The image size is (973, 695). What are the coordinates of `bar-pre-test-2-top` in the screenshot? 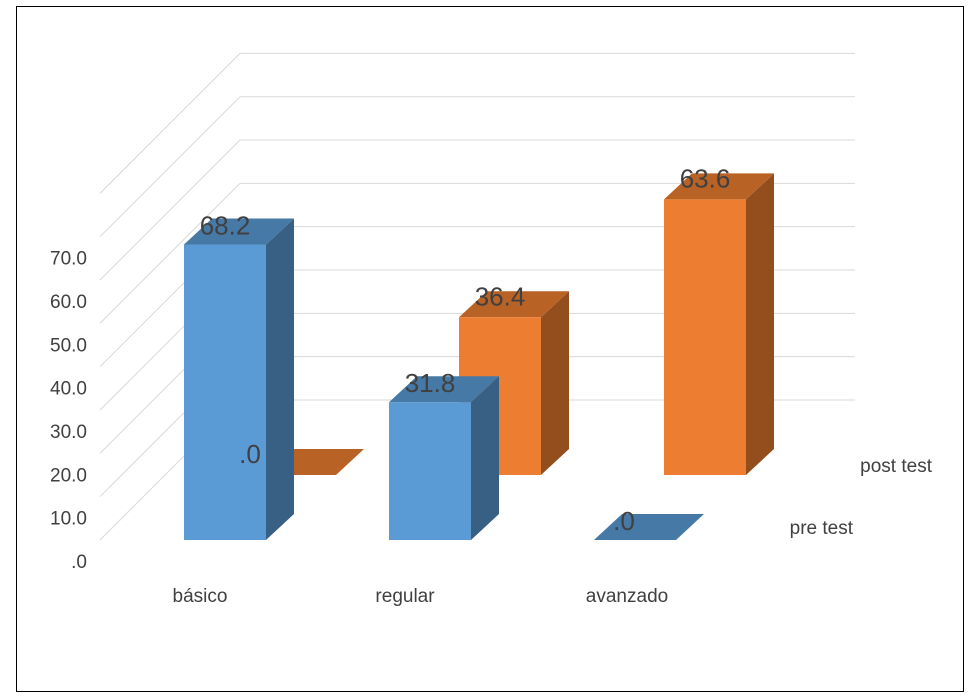 It's located at (649, 527).